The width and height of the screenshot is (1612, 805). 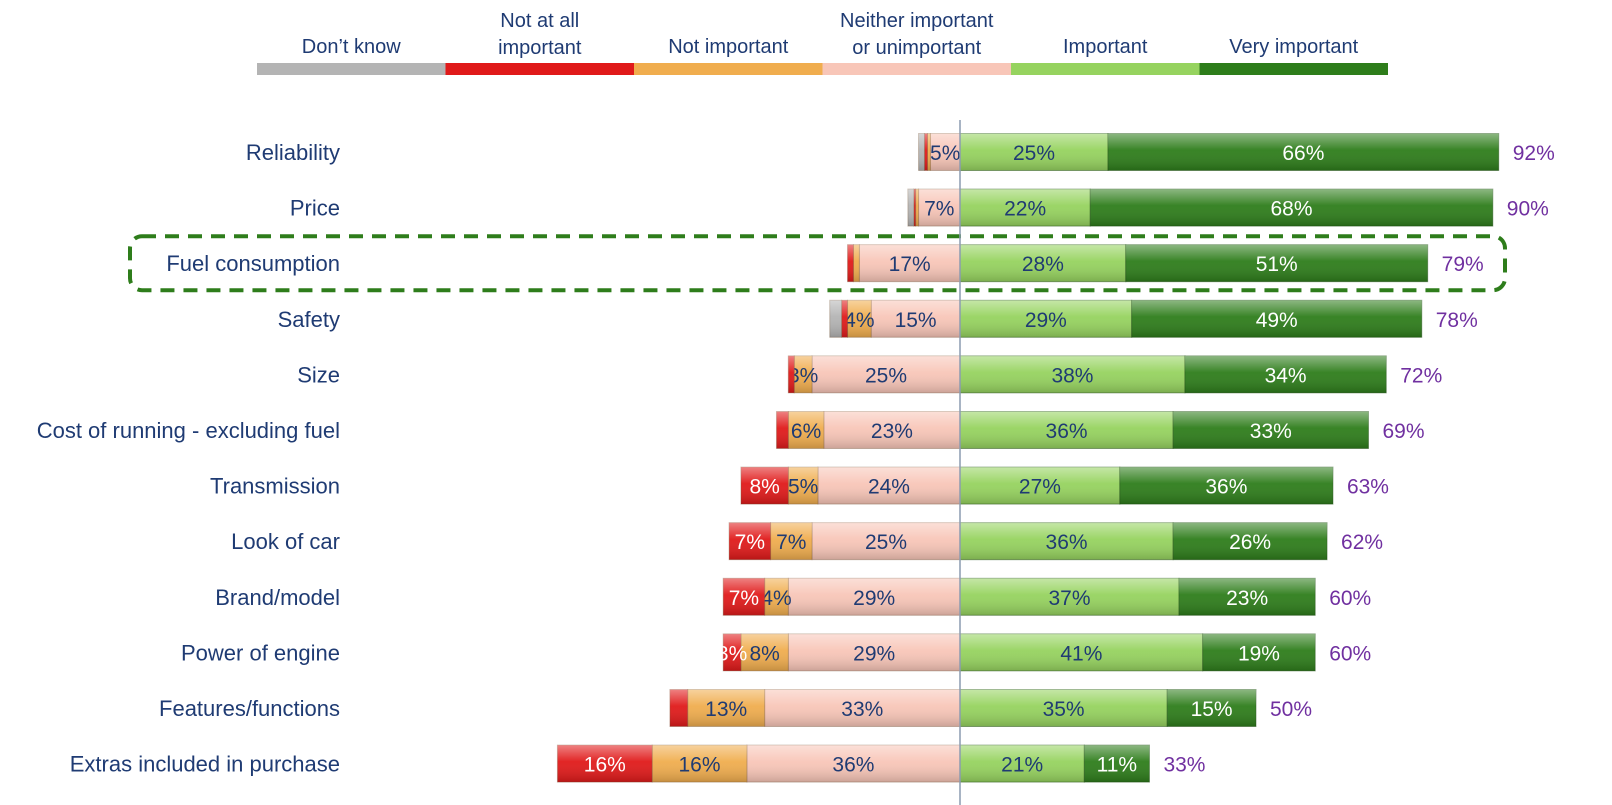 What do you see at coordinates (892, 431) in the screenshot?
I see `data-label-neither-important-or-unimportant: 23%` at bounding box center [892, 431].